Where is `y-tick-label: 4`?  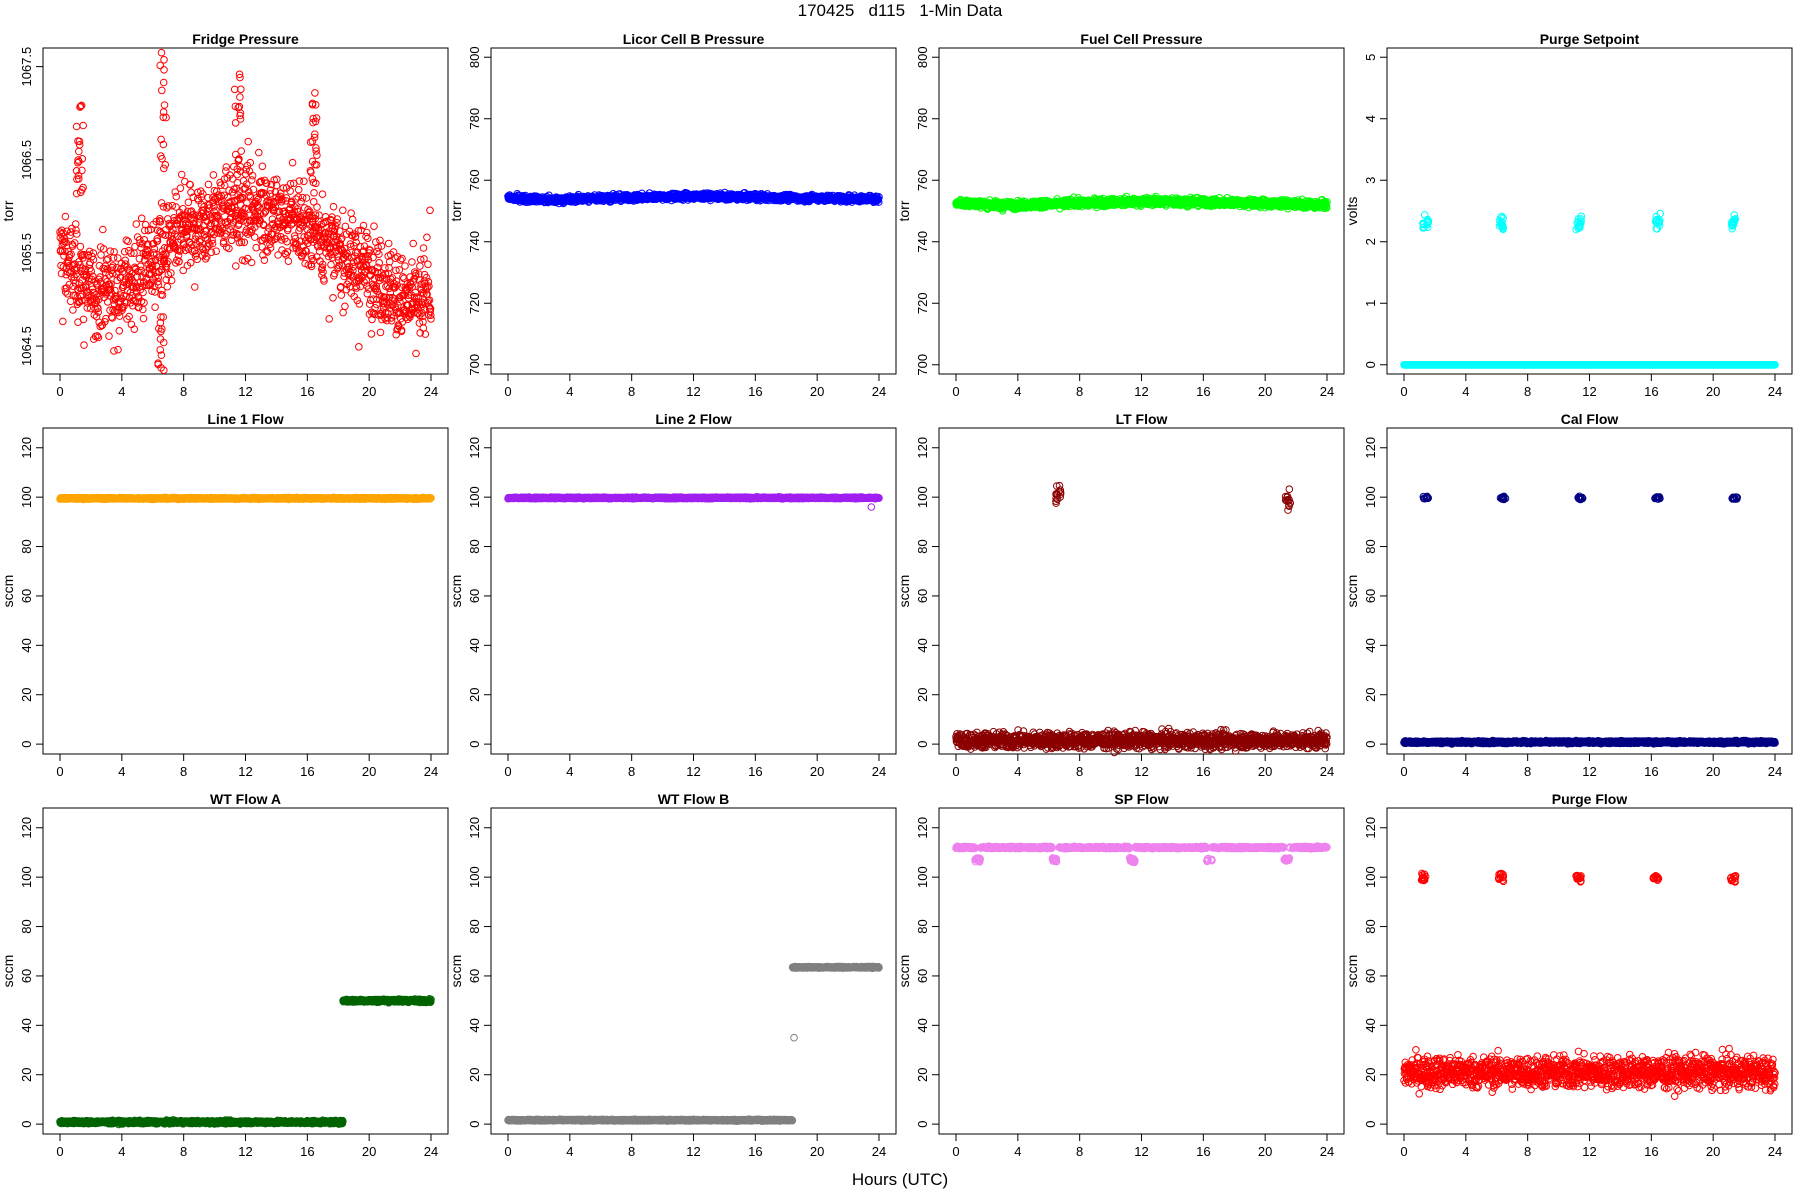 y-tick-label: 4 is located at coordinates (1370, 118).